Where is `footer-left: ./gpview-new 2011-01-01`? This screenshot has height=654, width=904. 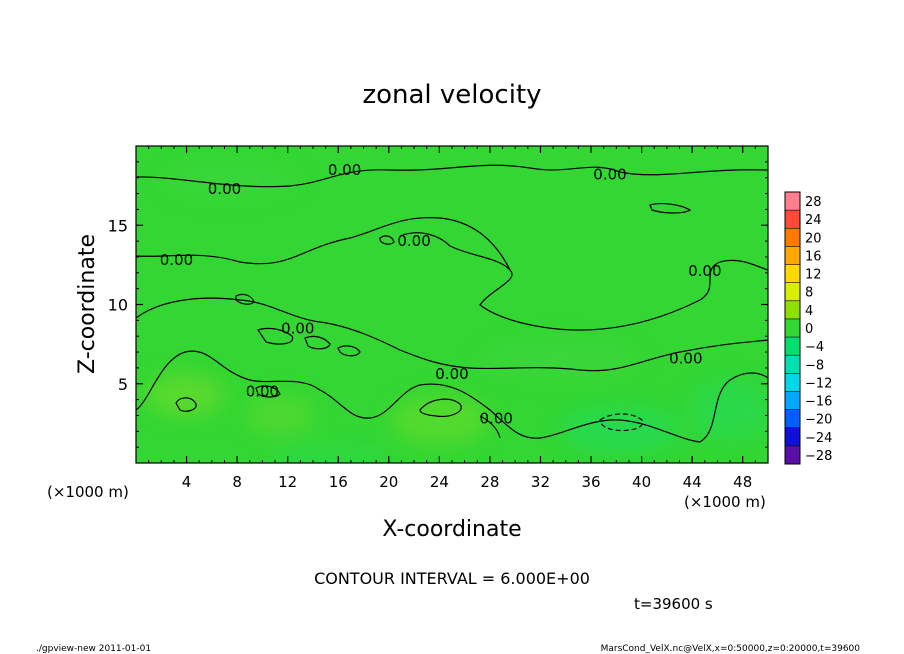
footer-left: ./gpview-new 2011-01-01 is located at coordinates (93, 649).